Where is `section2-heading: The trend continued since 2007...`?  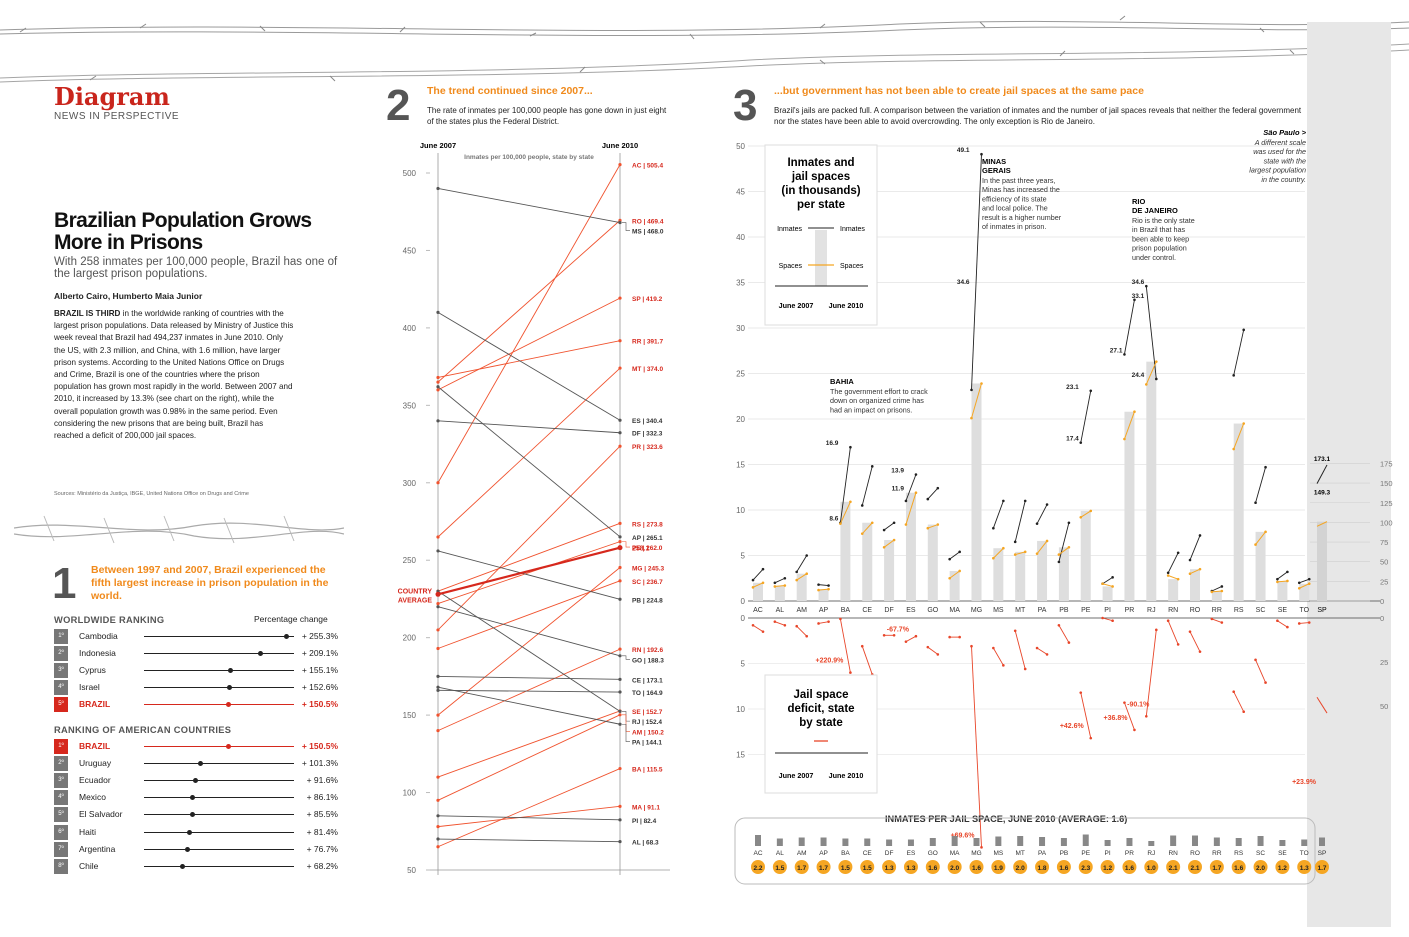
section2-heading: The trend continued since 2007... is located at coordinates (510, 91).